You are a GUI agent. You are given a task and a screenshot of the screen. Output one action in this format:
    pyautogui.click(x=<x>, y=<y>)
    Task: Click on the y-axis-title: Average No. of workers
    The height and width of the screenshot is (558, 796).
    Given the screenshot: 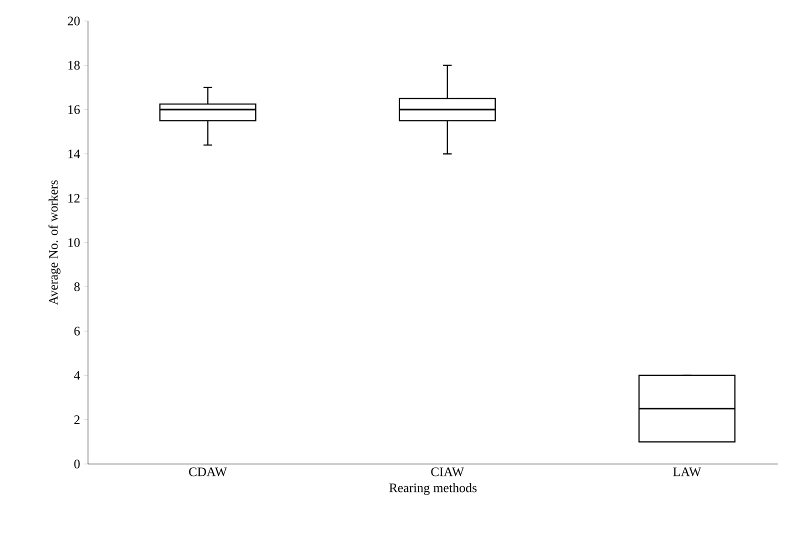 What is the action you would take?
    pyautogui.click(x=54, y=243)
    